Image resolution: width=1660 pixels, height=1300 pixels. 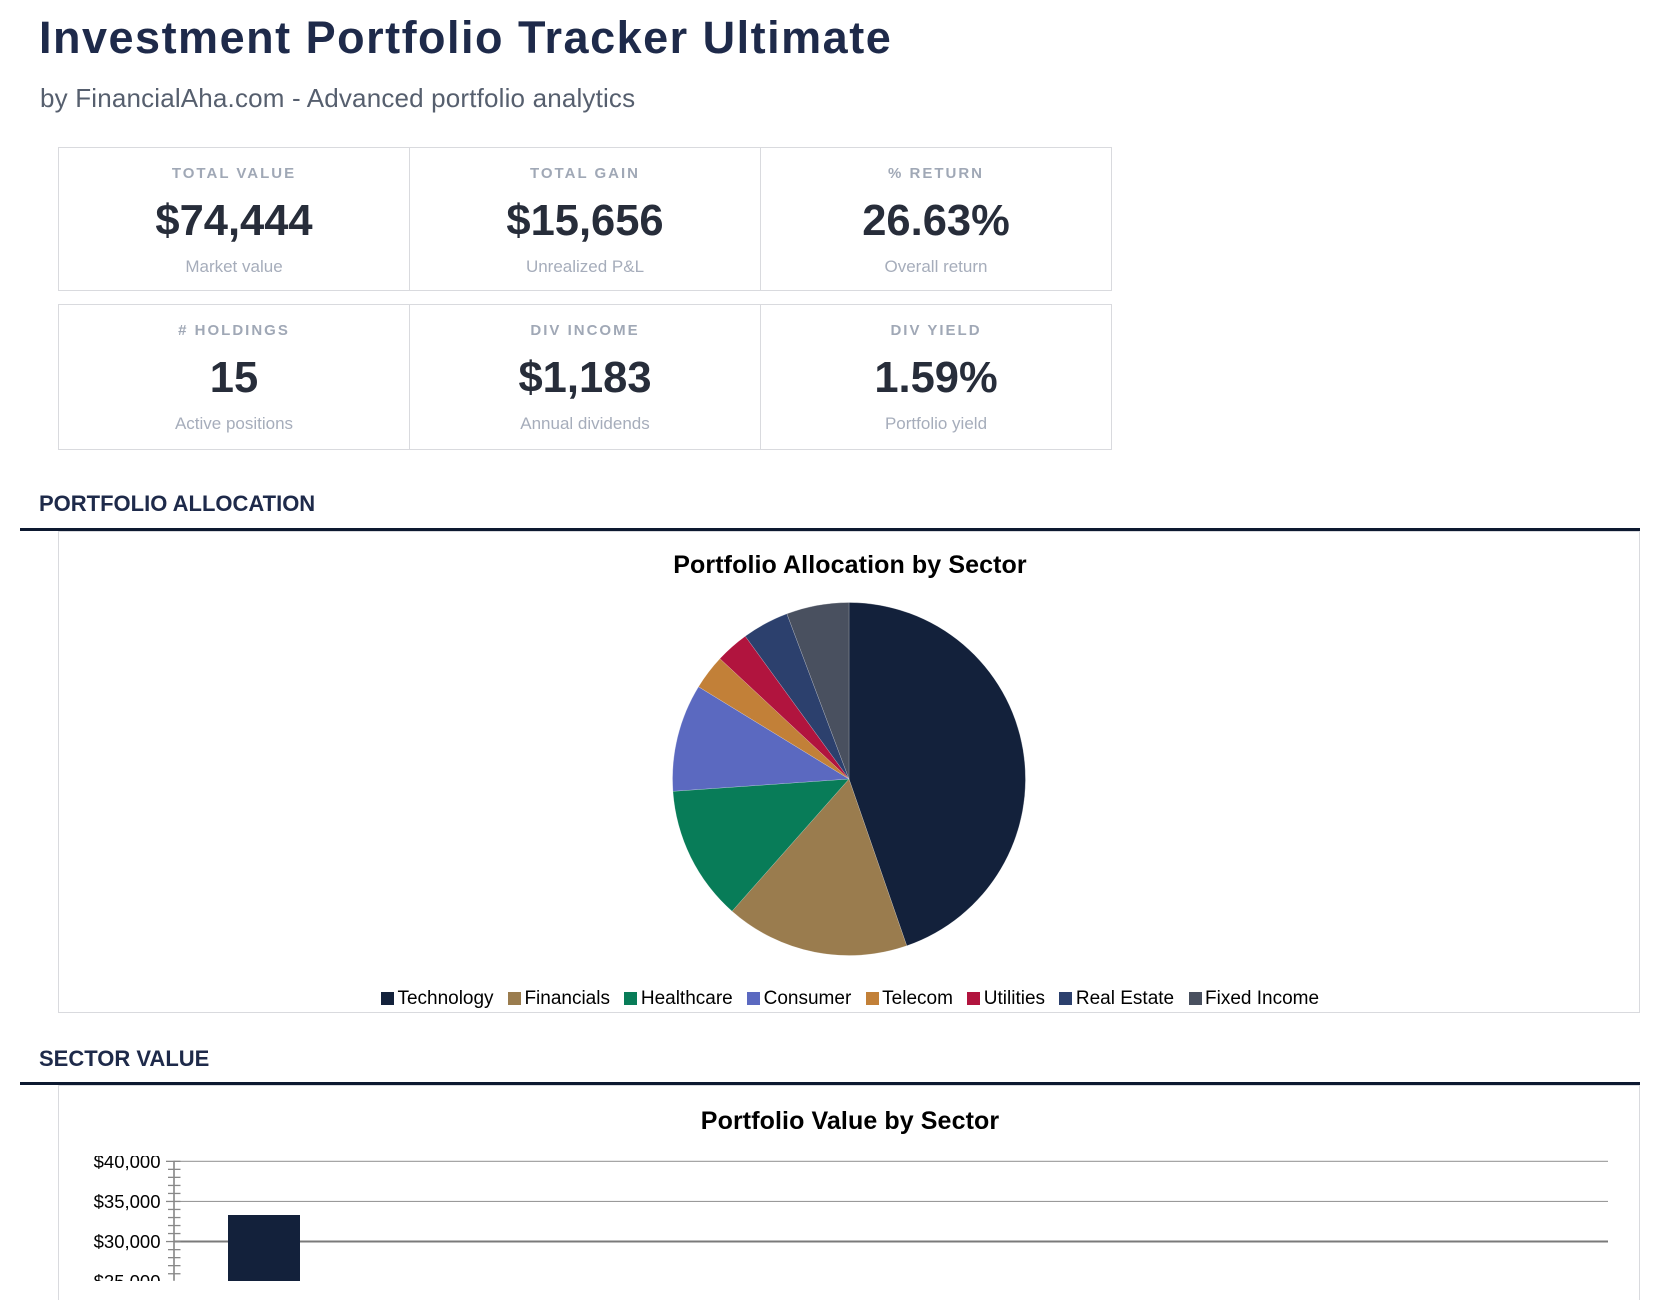 What do you see at coordinates (127, 1164) in the screenshot?
I see `svg-text: $40,000` at bounding box center [127, 1164].